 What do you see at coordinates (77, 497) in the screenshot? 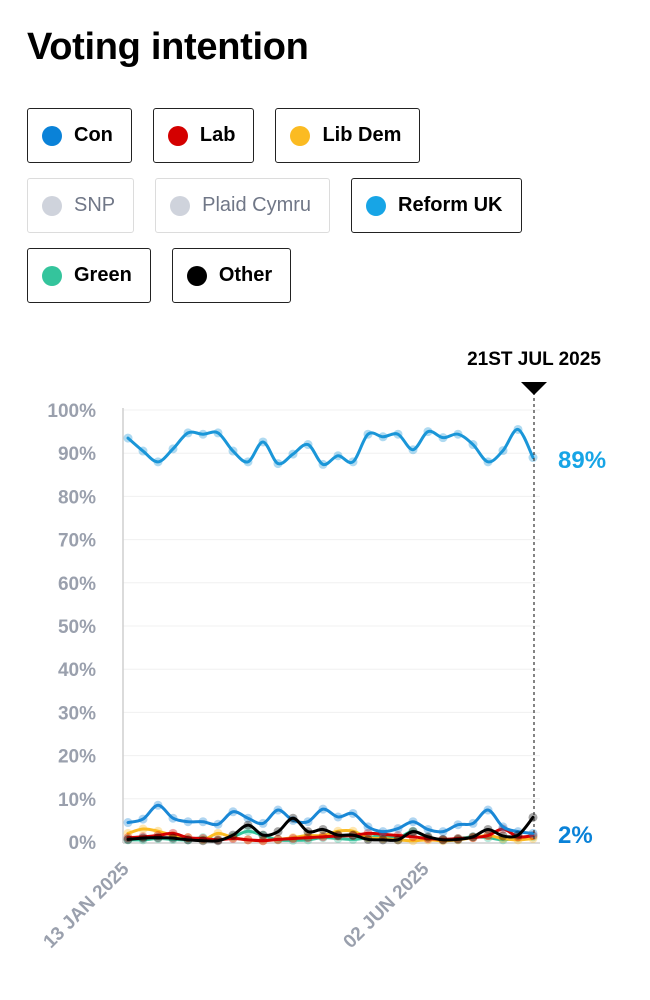
I see `y-tick-label: 80%` at bounding box center [77, 497].